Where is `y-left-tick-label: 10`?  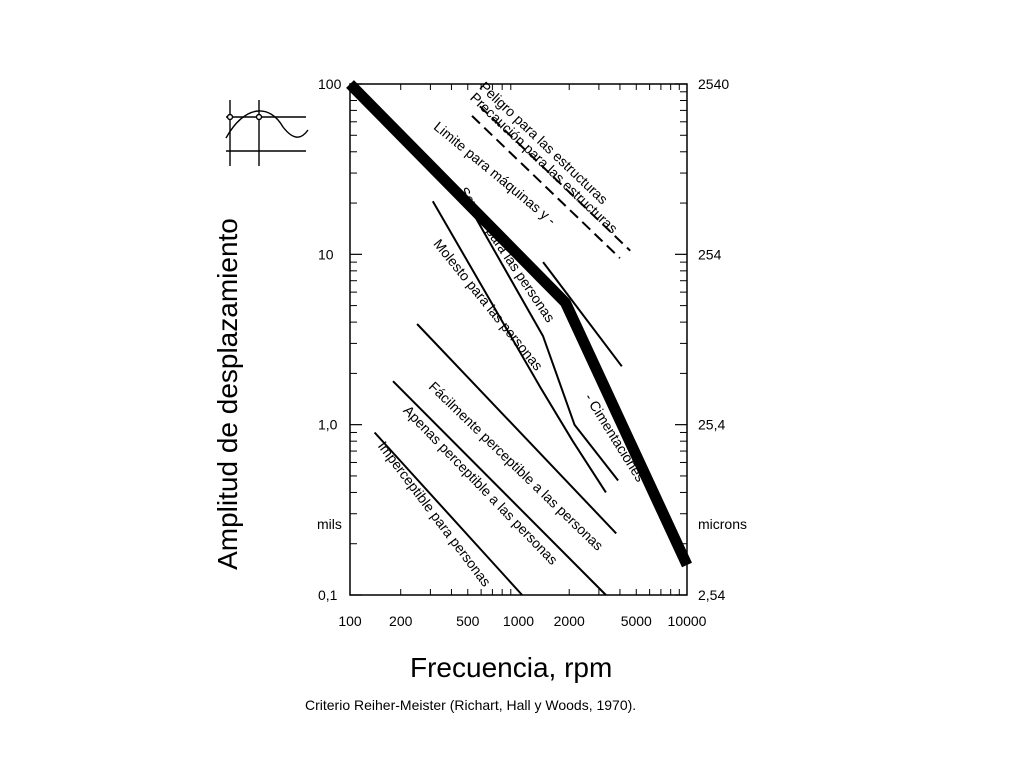
y-left-tick-label: 10 is located at coordinates (326, 254).